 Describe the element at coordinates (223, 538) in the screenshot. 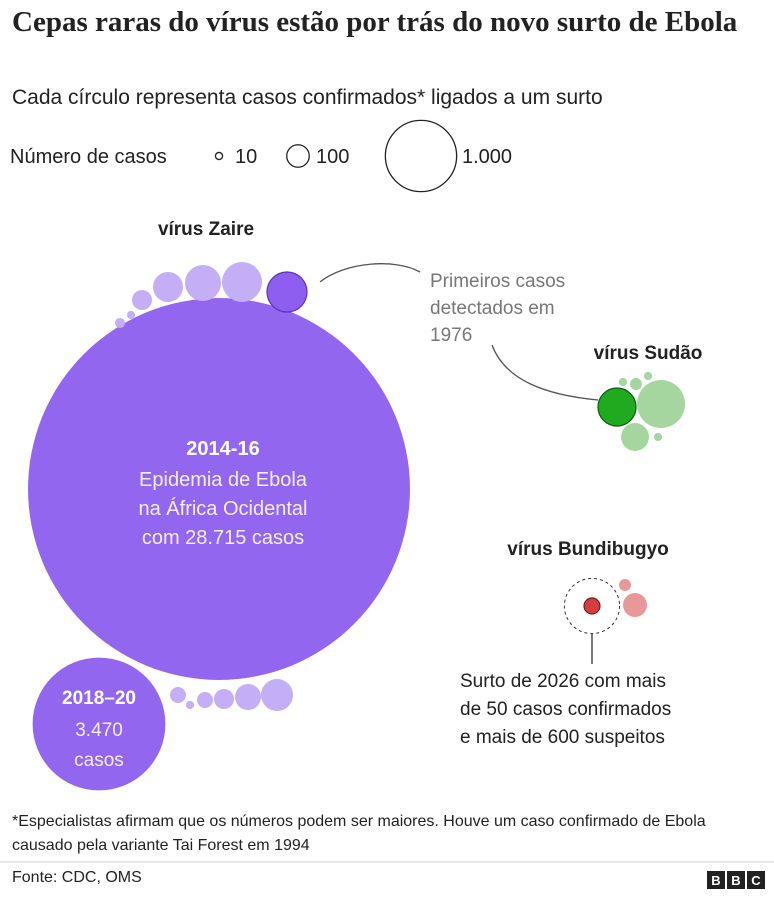

I see `bubble-text: com 28.715 casos` at that location.